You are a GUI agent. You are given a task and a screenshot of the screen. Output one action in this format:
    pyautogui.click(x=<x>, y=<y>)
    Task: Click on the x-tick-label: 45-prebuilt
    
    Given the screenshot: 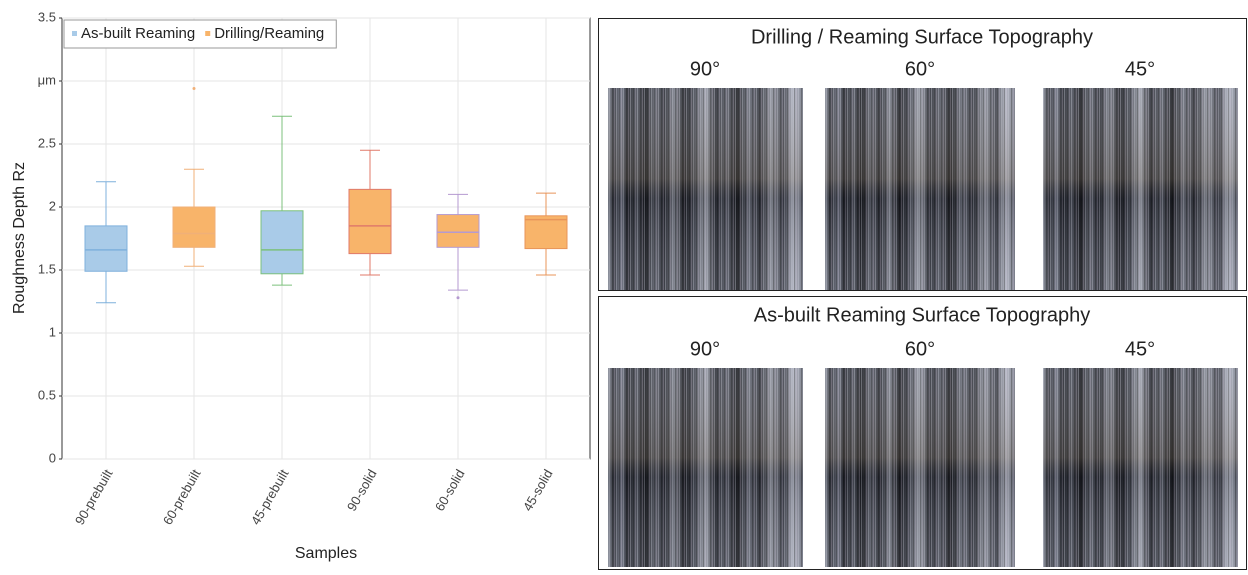 What is the action you would take?
    pyautogui.click(x=270, y=496)
    